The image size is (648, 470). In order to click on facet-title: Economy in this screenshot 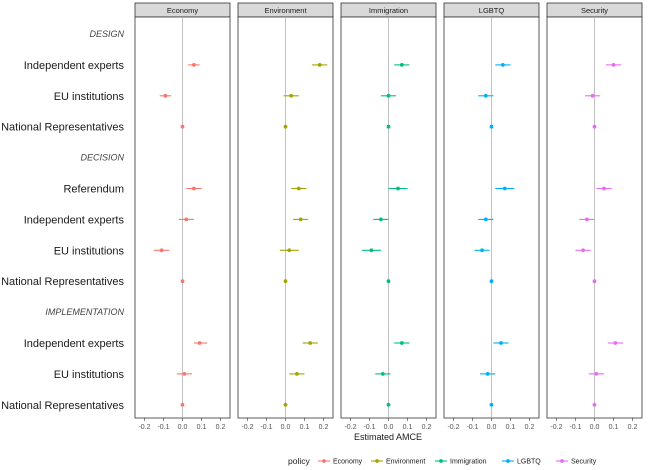, I will do `click(183, 10)`.